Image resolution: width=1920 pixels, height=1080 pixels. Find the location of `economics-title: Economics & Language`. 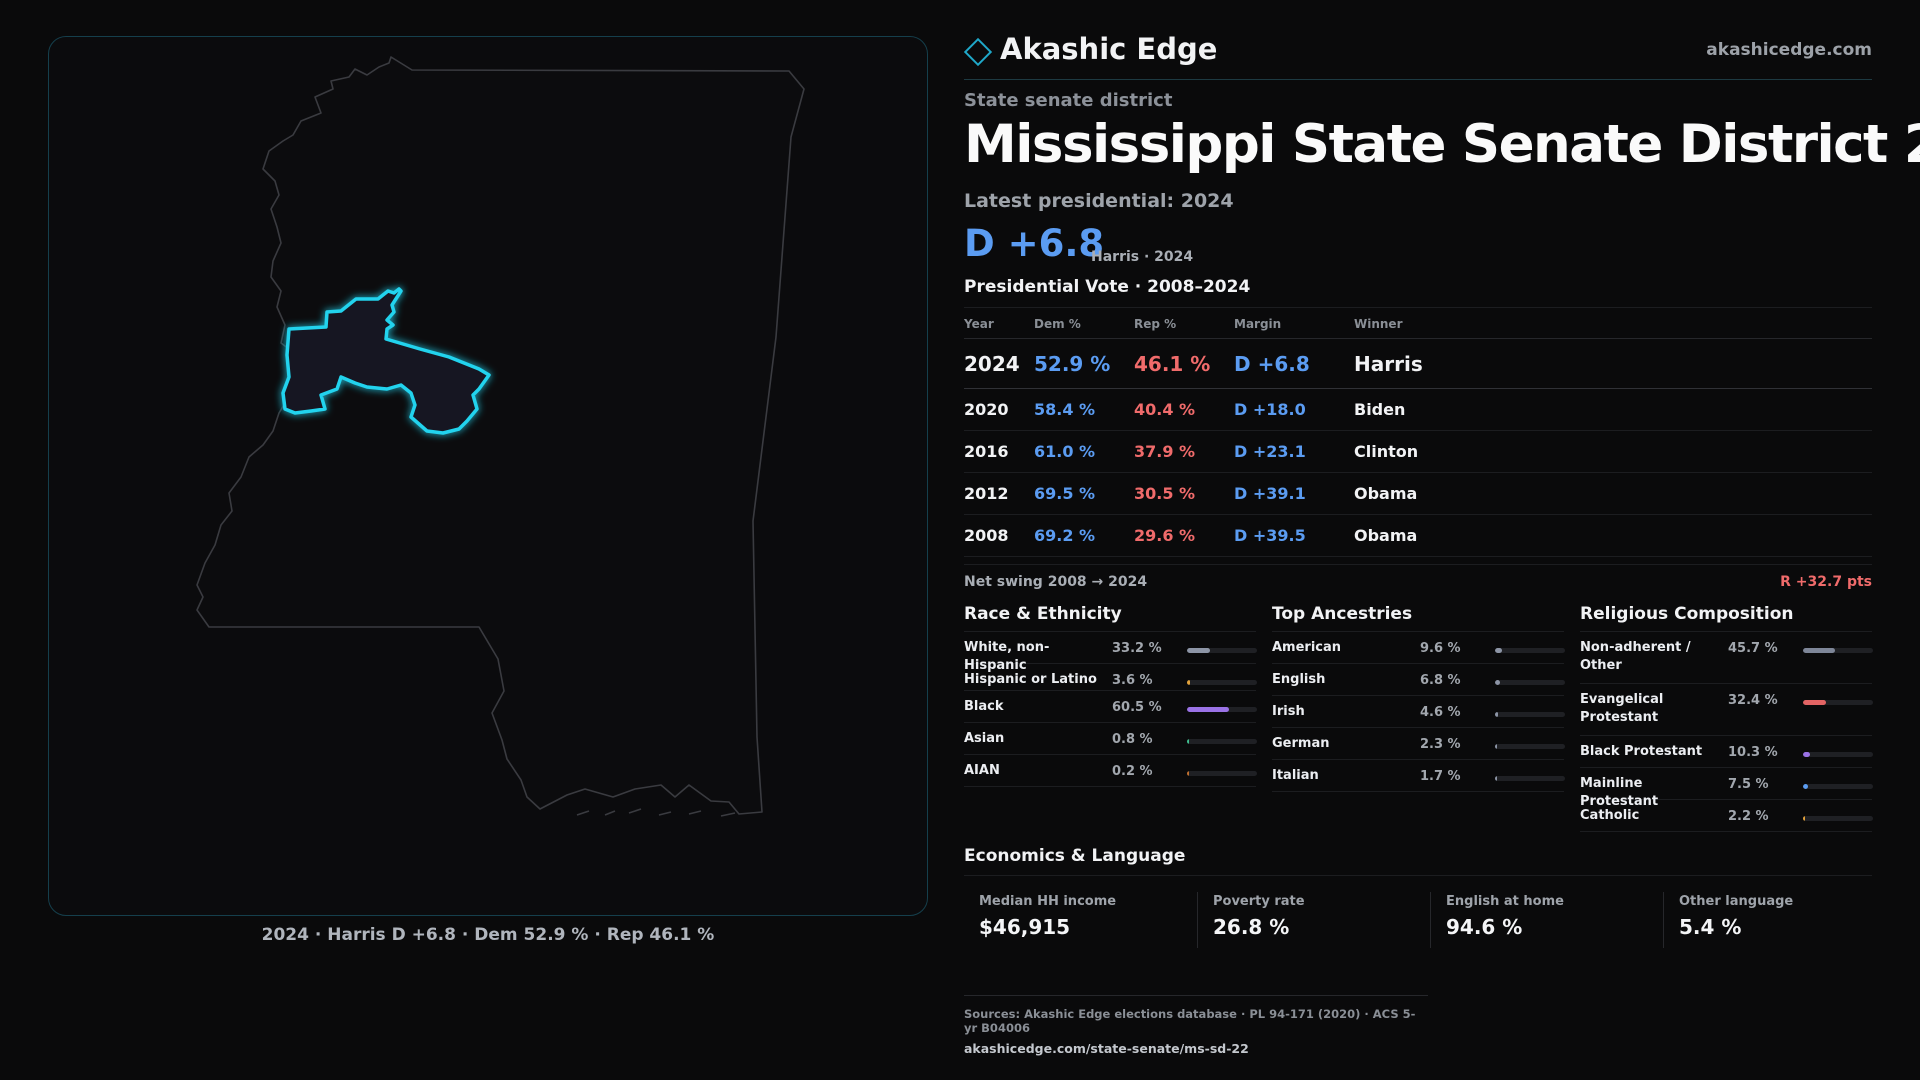

economics-title: Economics & Language is located at coordinates (1418, 861).